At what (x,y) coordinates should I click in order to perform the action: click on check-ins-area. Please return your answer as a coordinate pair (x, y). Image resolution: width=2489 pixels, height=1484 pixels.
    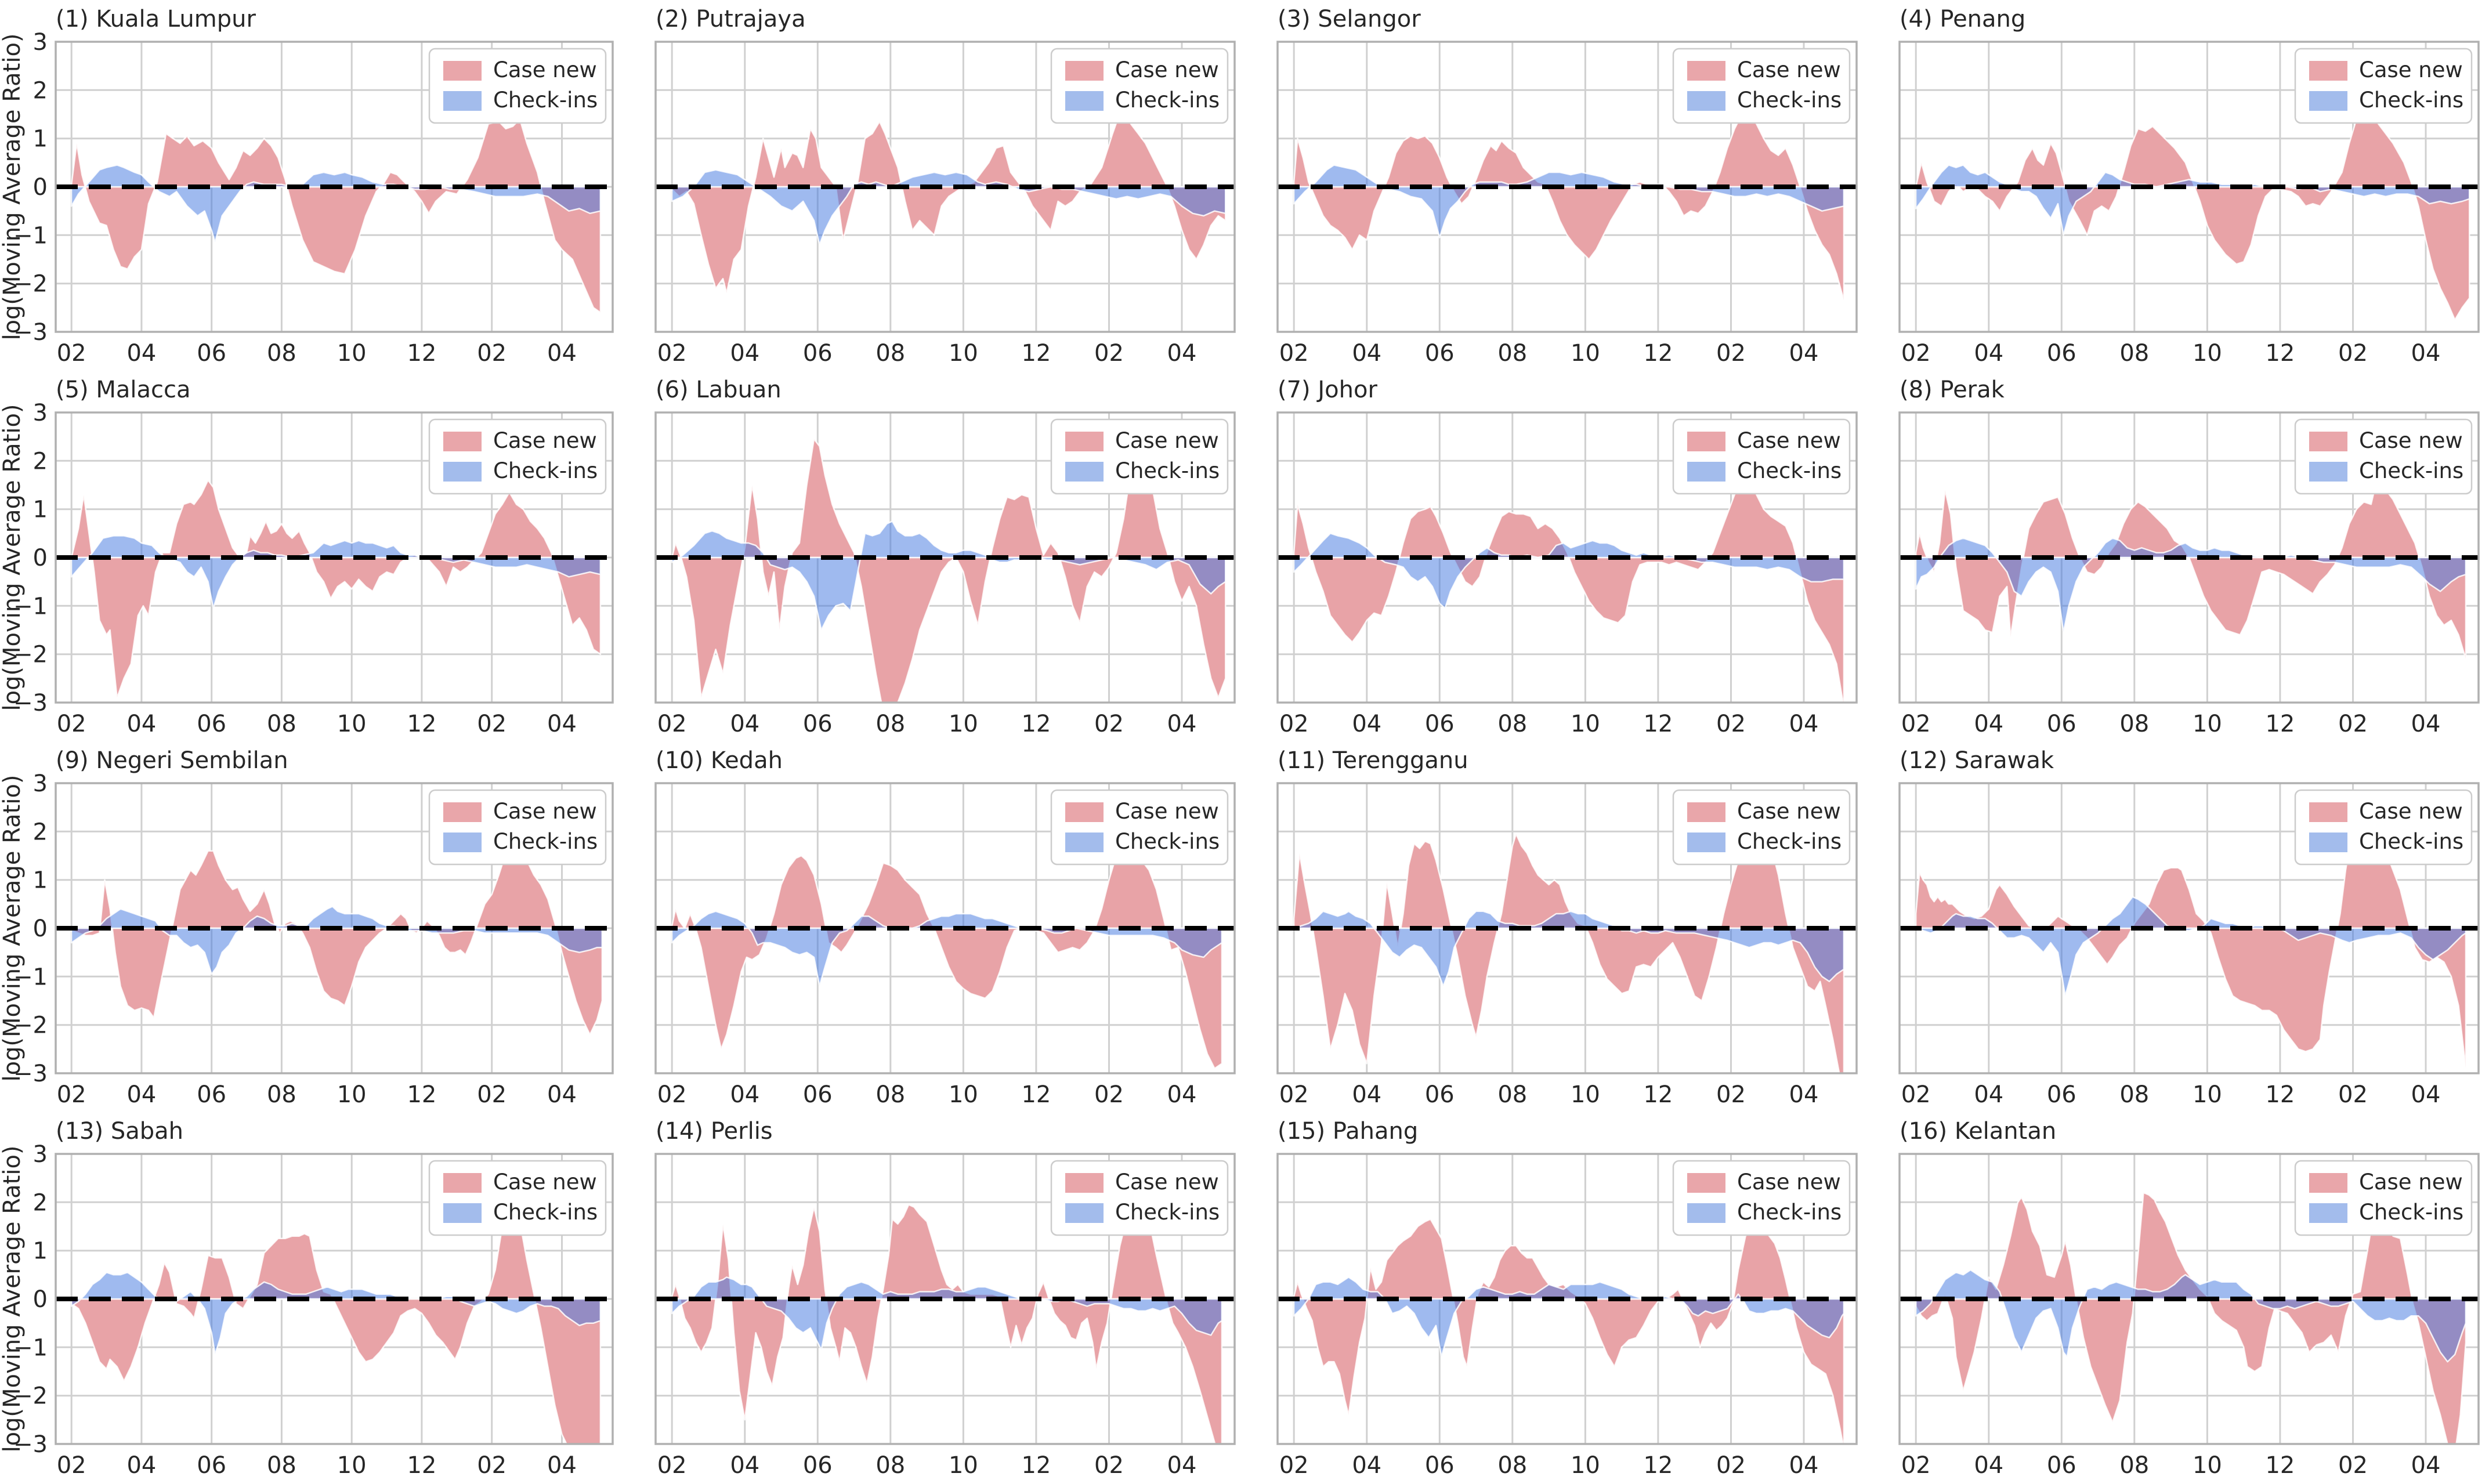
    Looking at the image, I should click on (336, 940).